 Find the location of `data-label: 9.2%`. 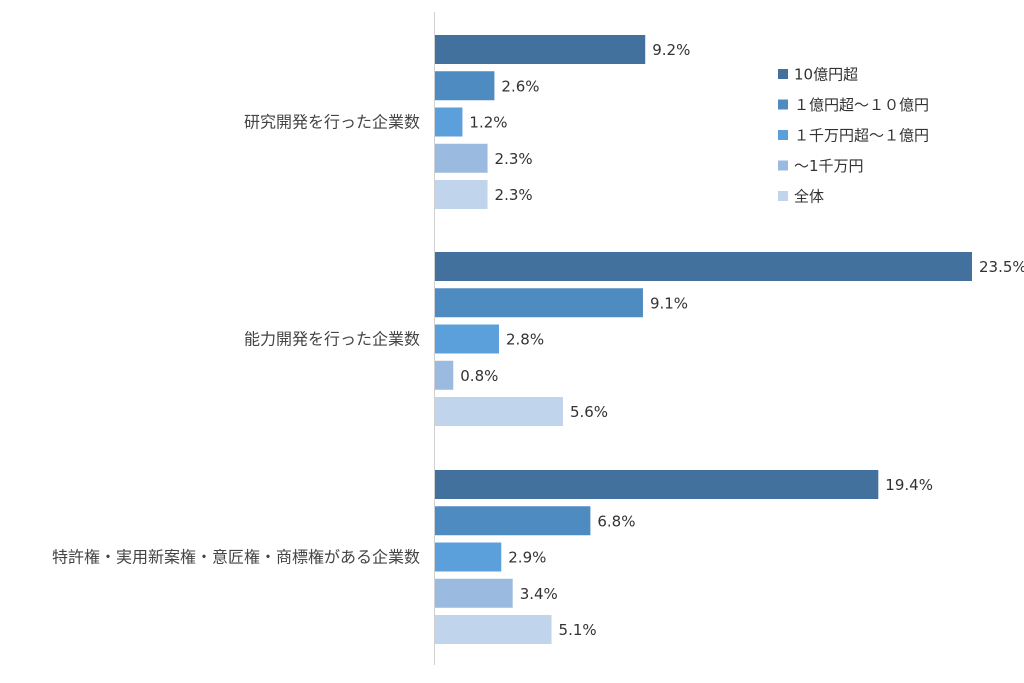

data-label: 9.2% is located at coordinates (671, 50).